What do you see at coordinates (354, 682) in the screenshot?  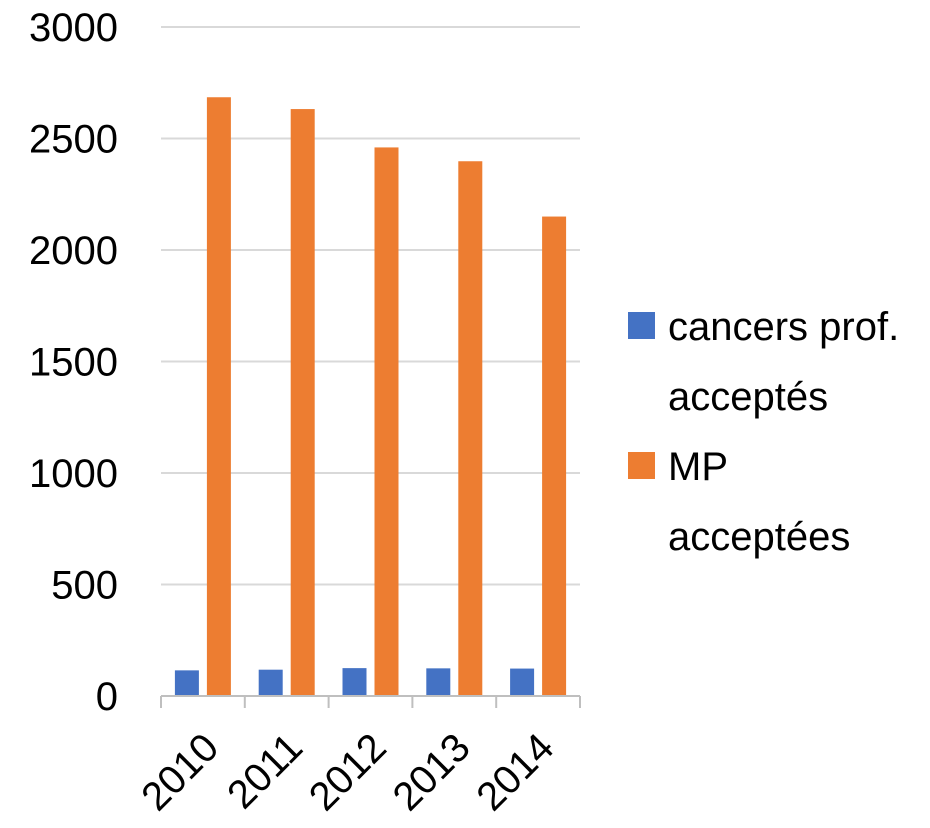 I see `bar-cancers-2012` at bounding box center [354, 682].